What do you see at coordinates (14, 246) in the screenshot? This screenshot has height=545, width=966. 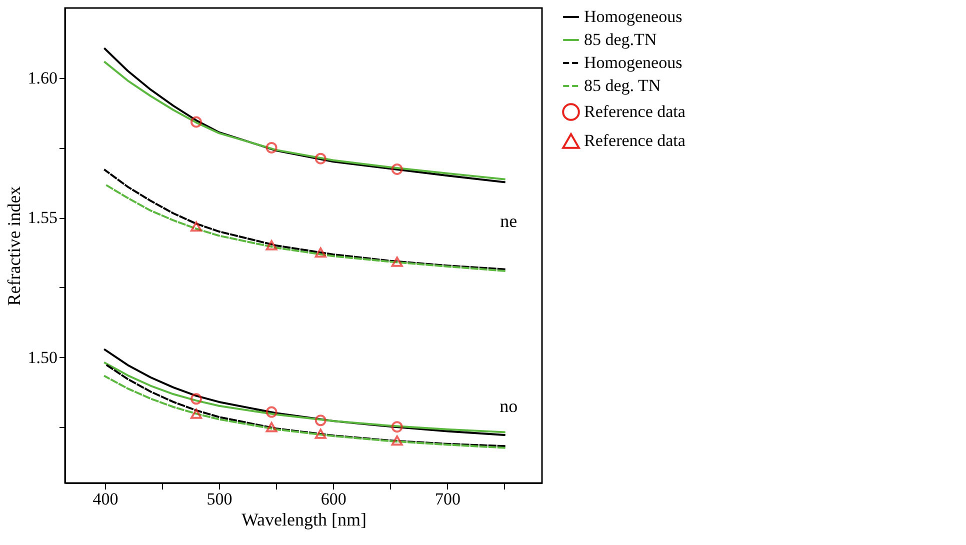 I see `y-axis-title: Refractive index` at bounding box center [14, 246].